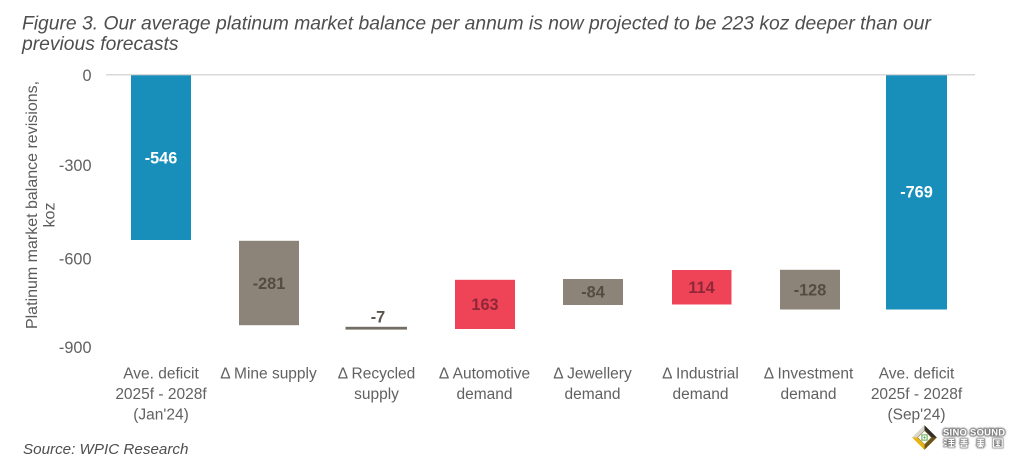  I want to click on svg-text: 0, so click(86, 76).